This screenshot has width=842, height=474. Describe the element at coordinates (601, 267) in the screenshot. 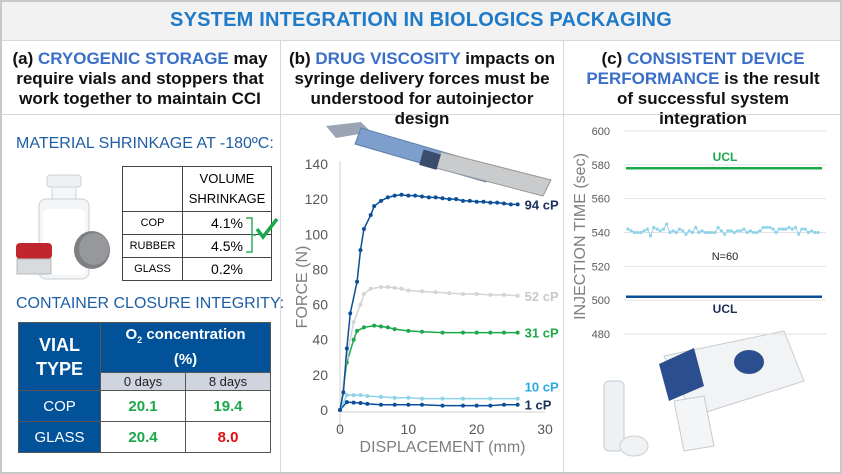

I see `y-tick-label: 520` at that location.